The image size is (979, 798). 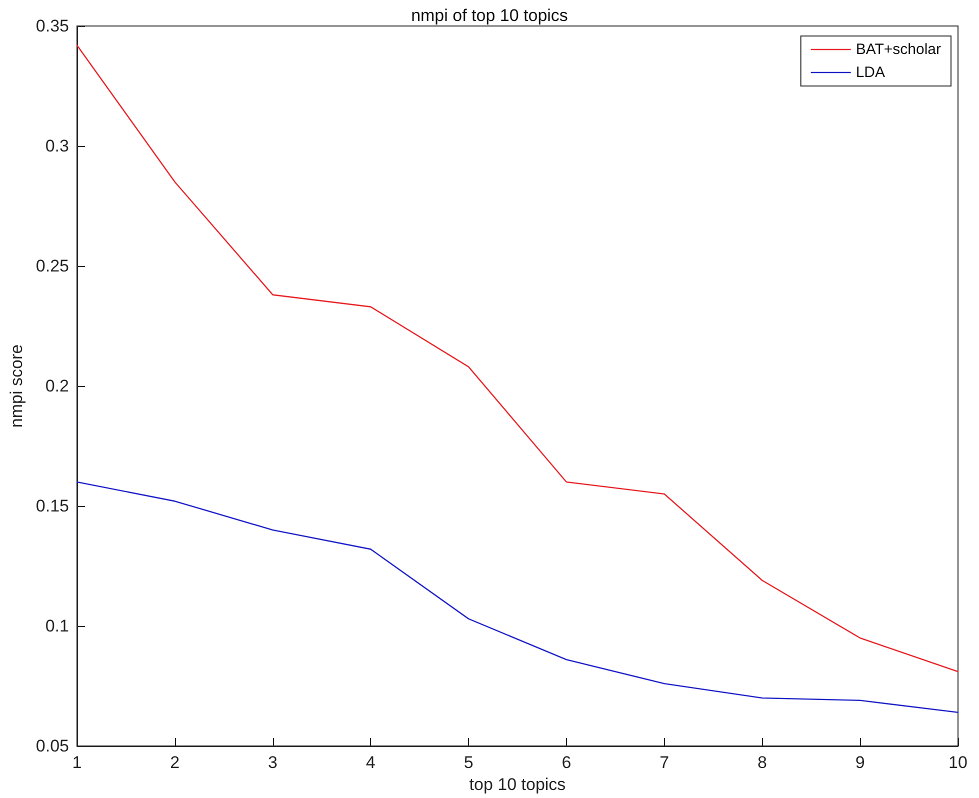 What do you see at coordinates (273, 762) in the screenshot?
I see `x-tick-label: 3` at bounding box center [273, 762].